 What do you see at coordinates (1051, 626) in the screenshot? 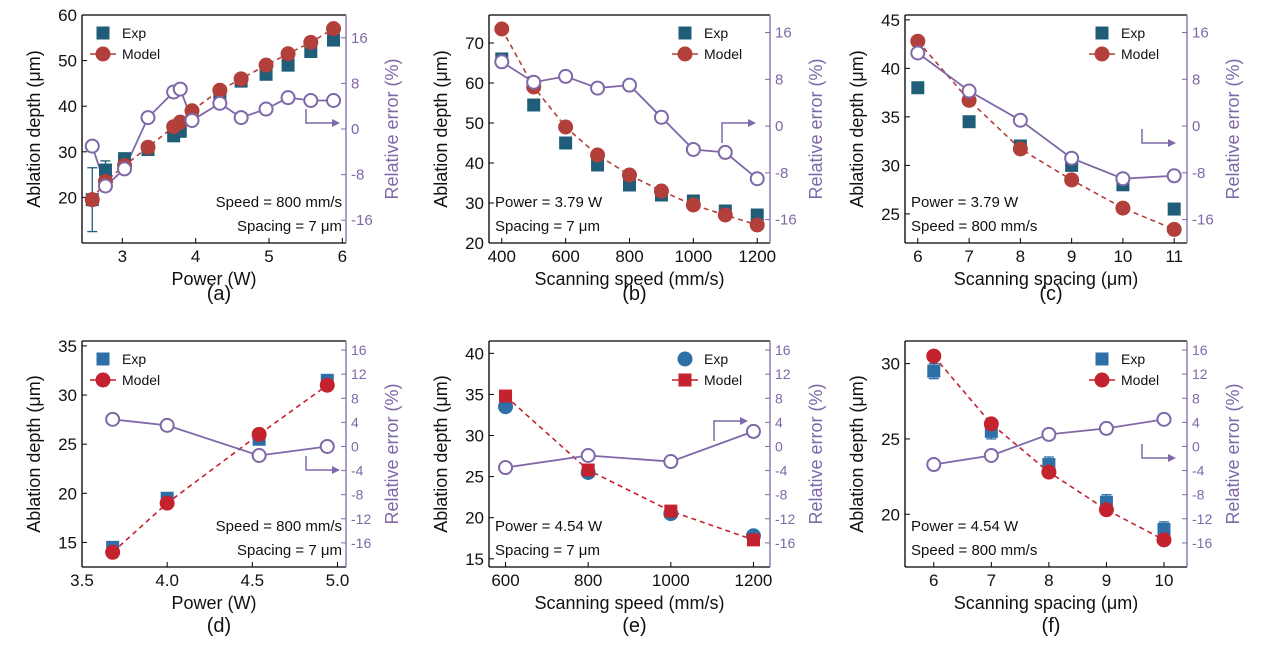
I see `panel-label: (f)` at bounding box center [1051, 626].